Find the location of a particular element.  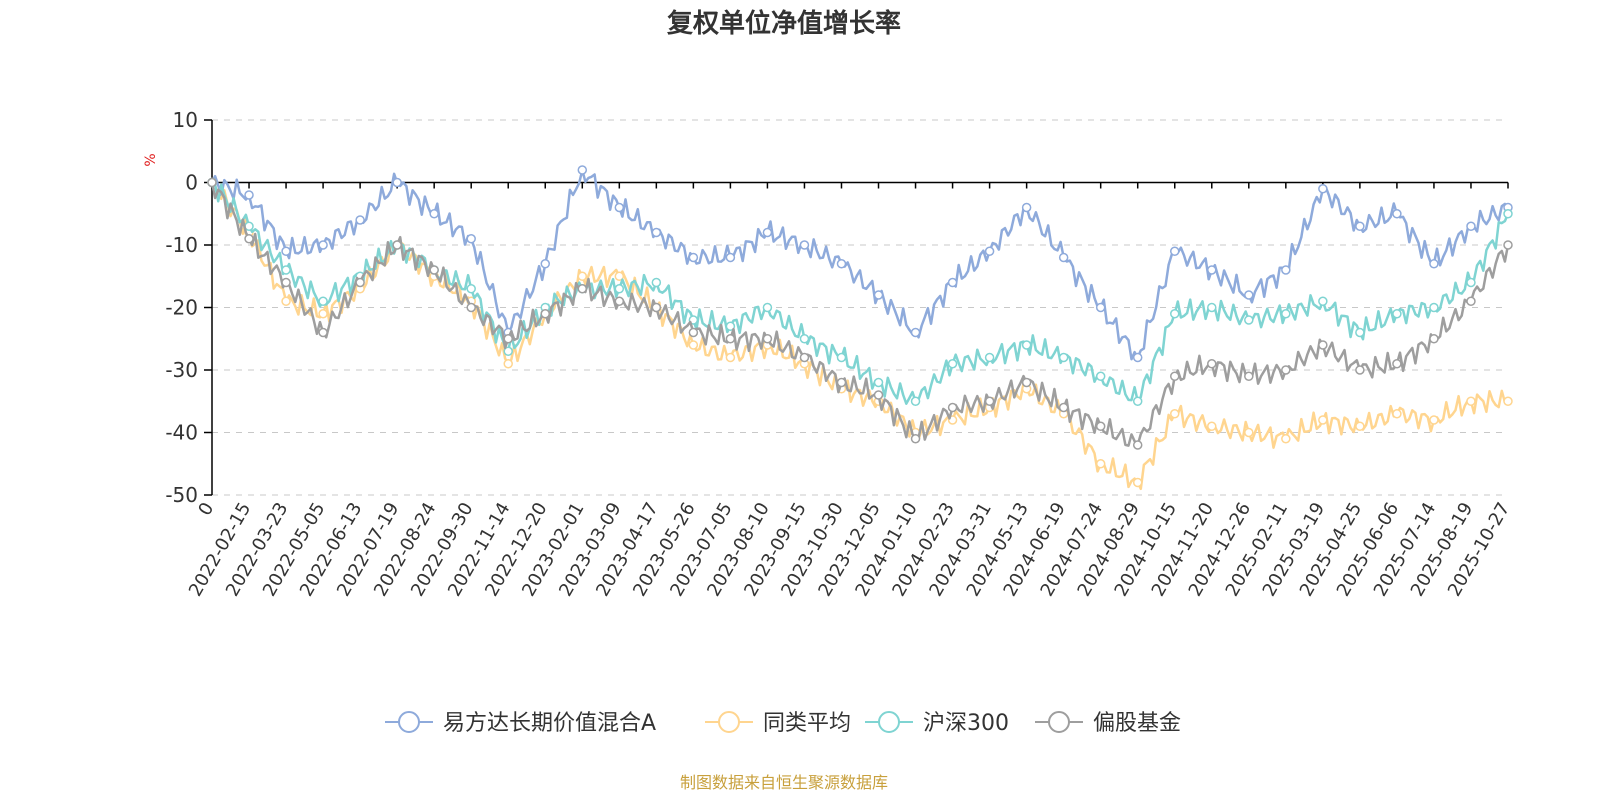

y-tick-label: -40 is located at coordinates (181, 433).